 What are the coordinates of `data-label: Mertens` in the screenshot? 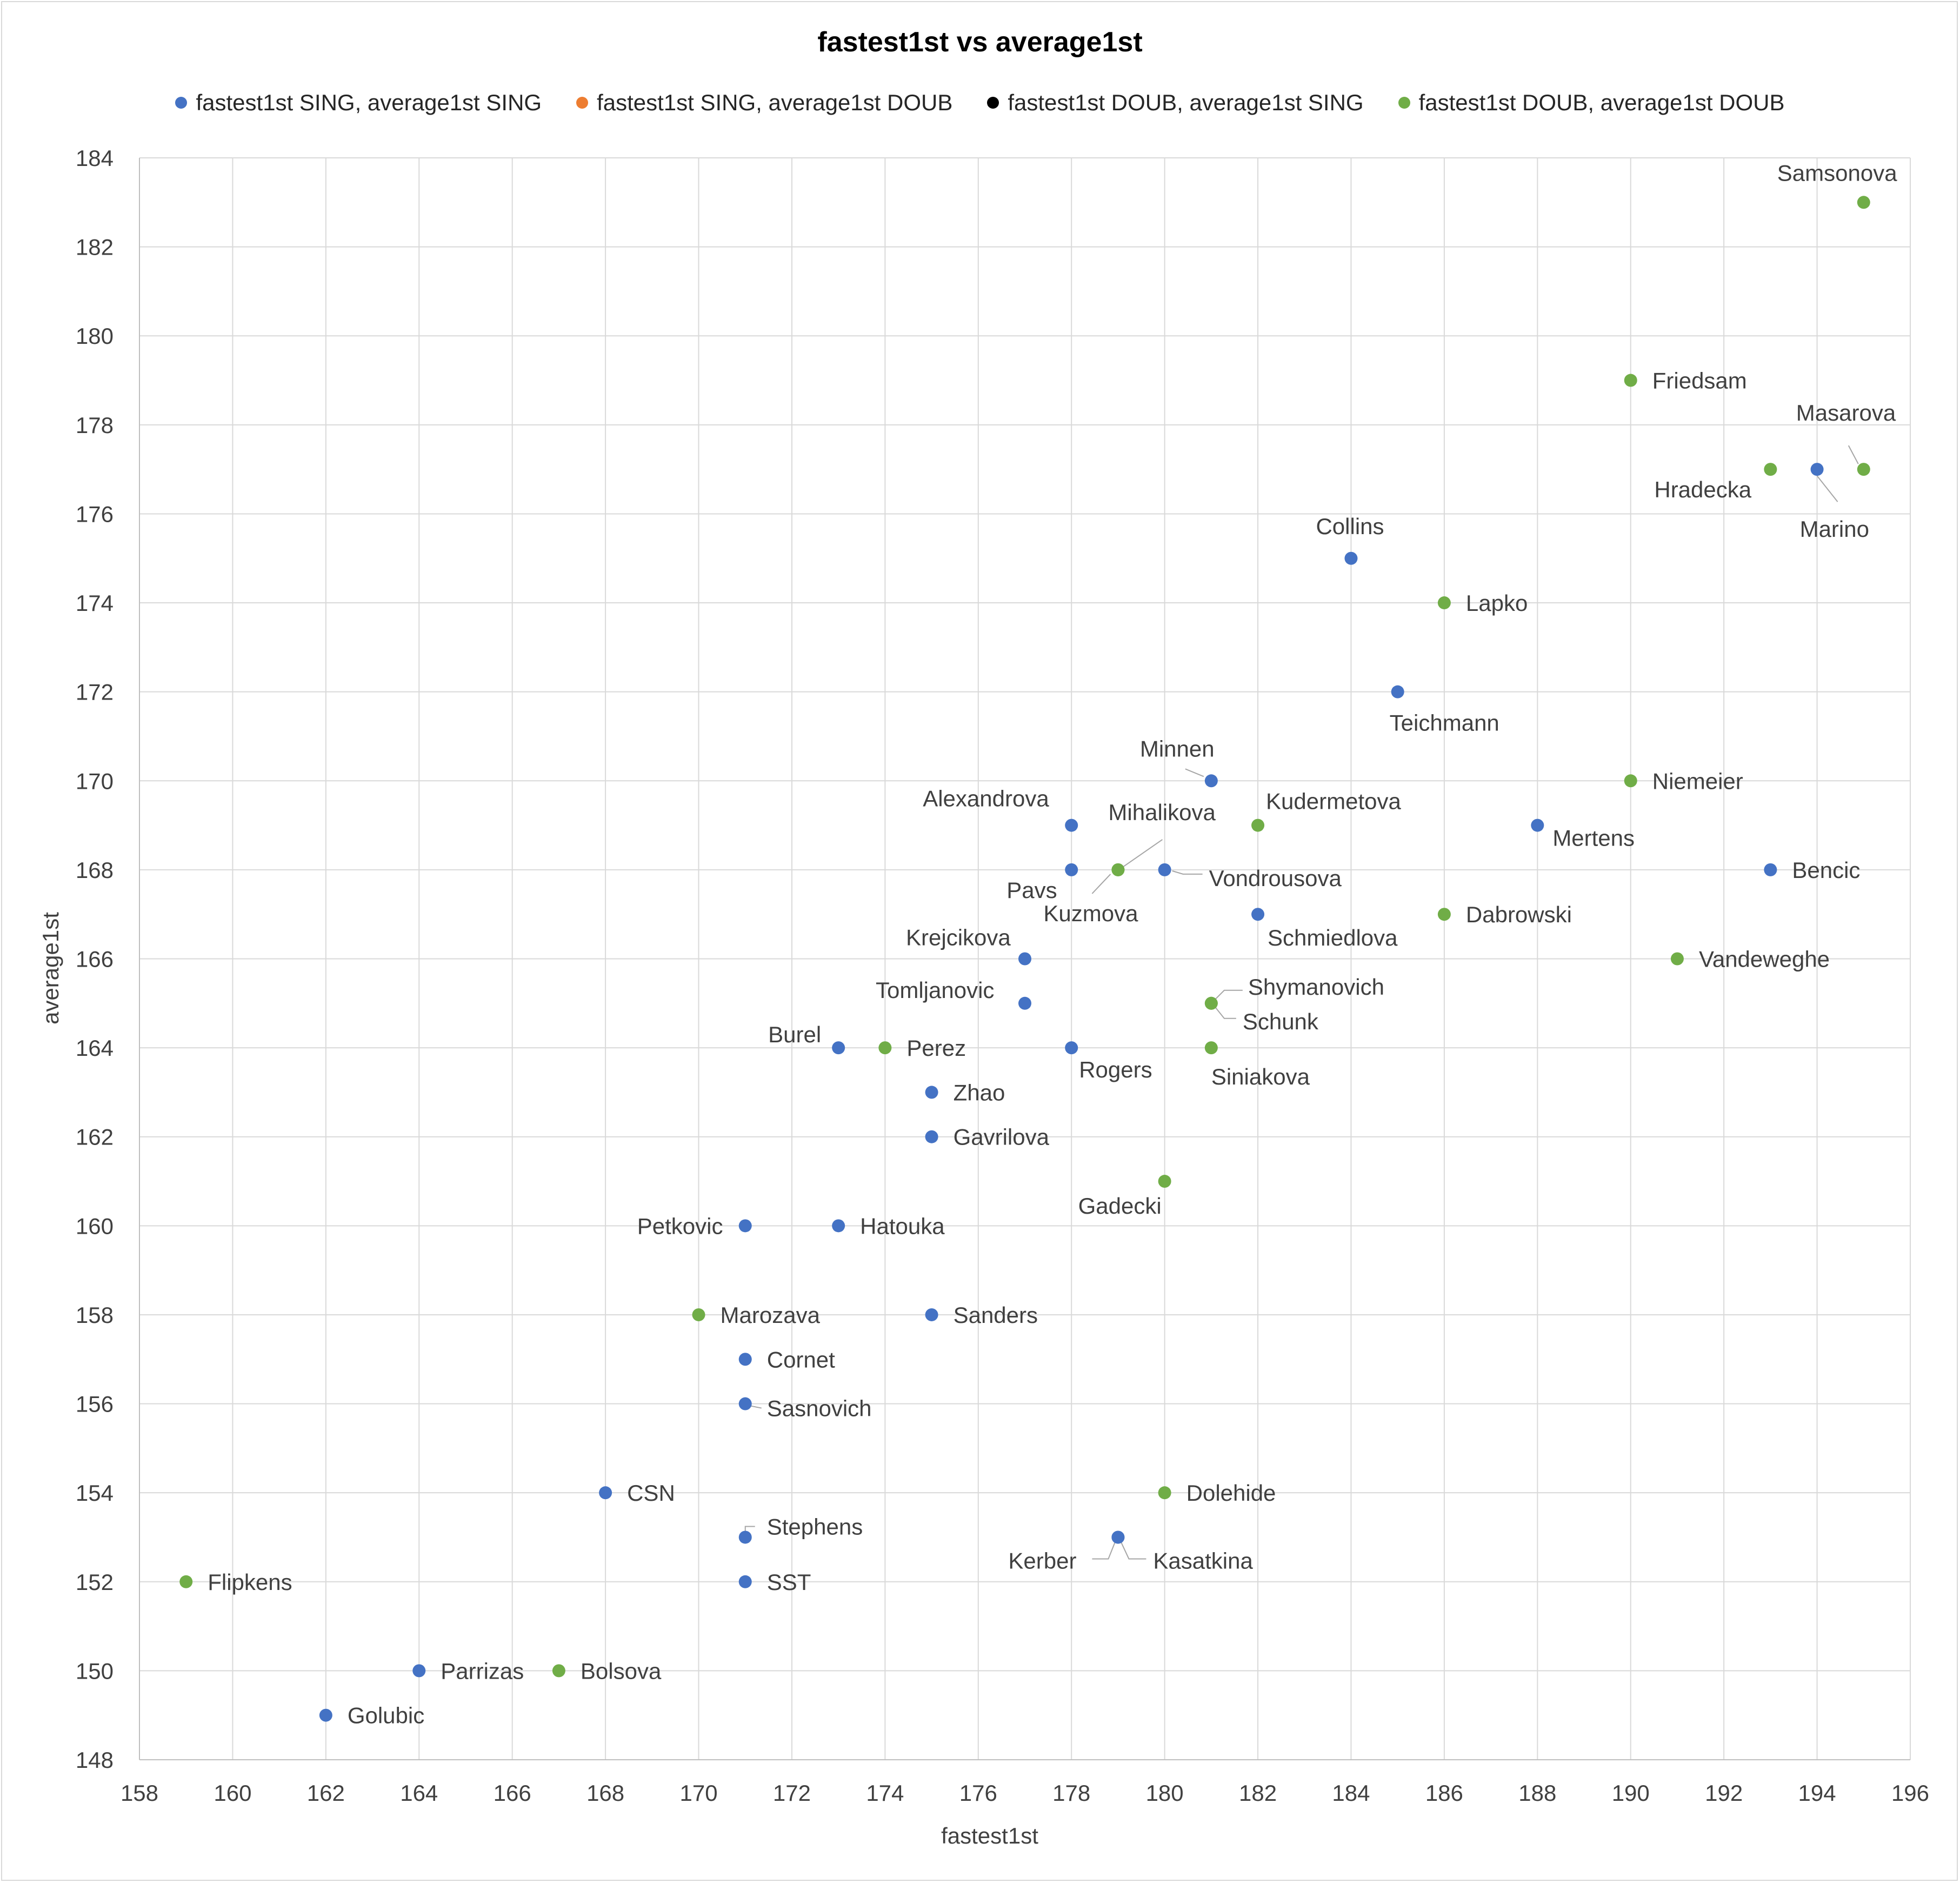 It's located at (1594, 838).